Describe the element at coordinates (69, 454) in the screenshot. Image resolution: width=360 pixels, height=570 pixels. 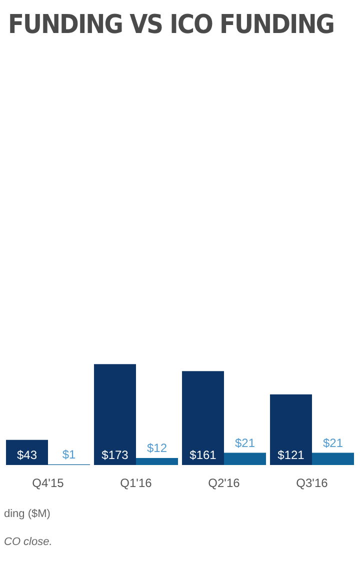
I see `data-label: $1` at that location.